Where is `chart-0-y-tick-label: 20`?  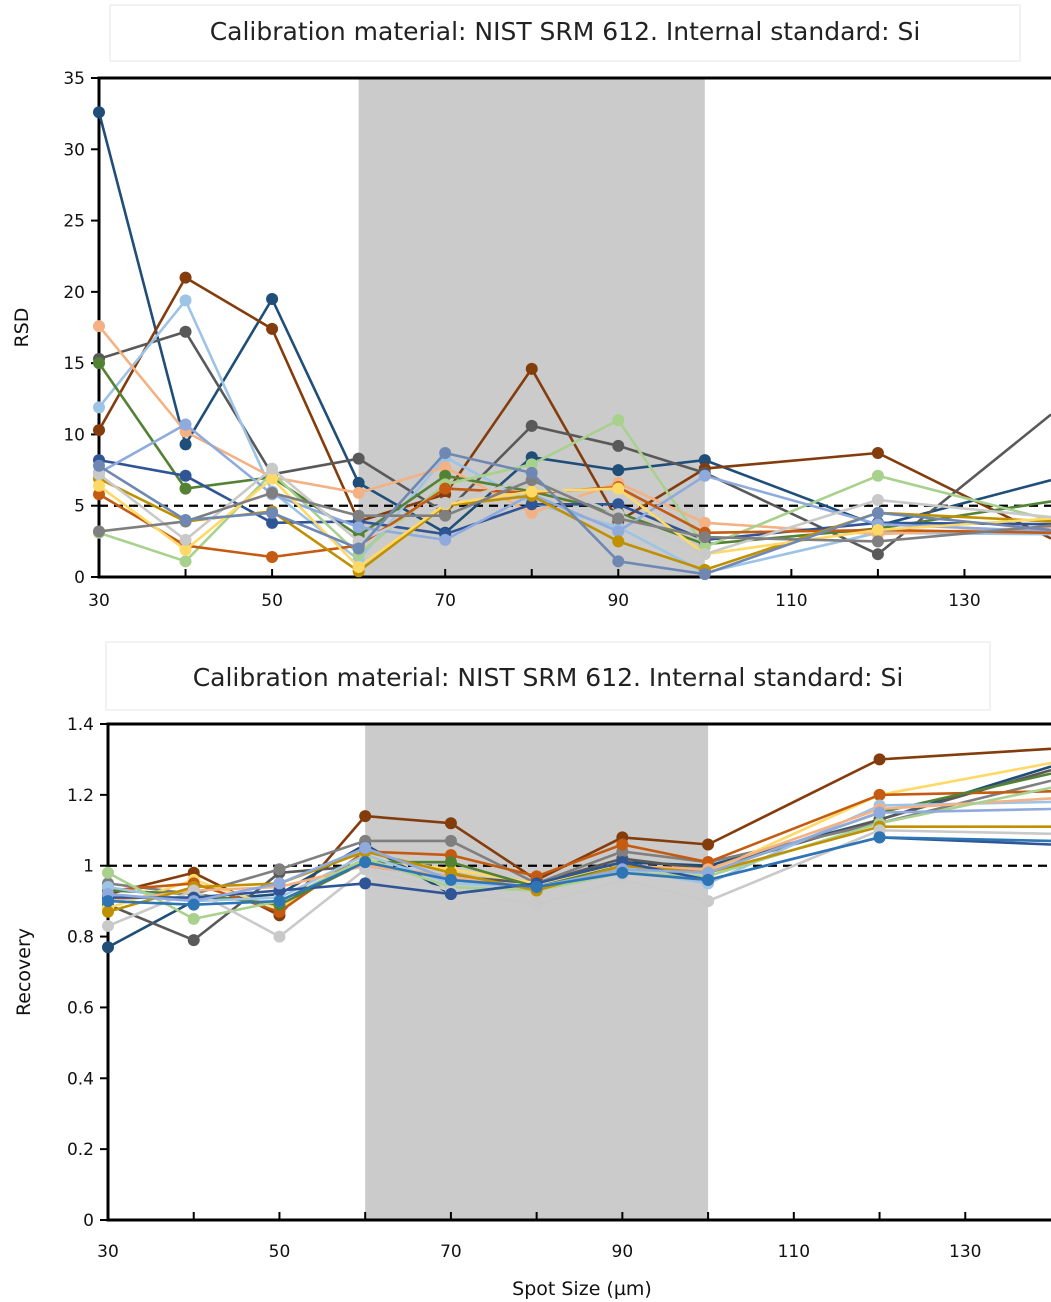
chart-0-y-tick-label: 20 is located at coordinates (74, 293).